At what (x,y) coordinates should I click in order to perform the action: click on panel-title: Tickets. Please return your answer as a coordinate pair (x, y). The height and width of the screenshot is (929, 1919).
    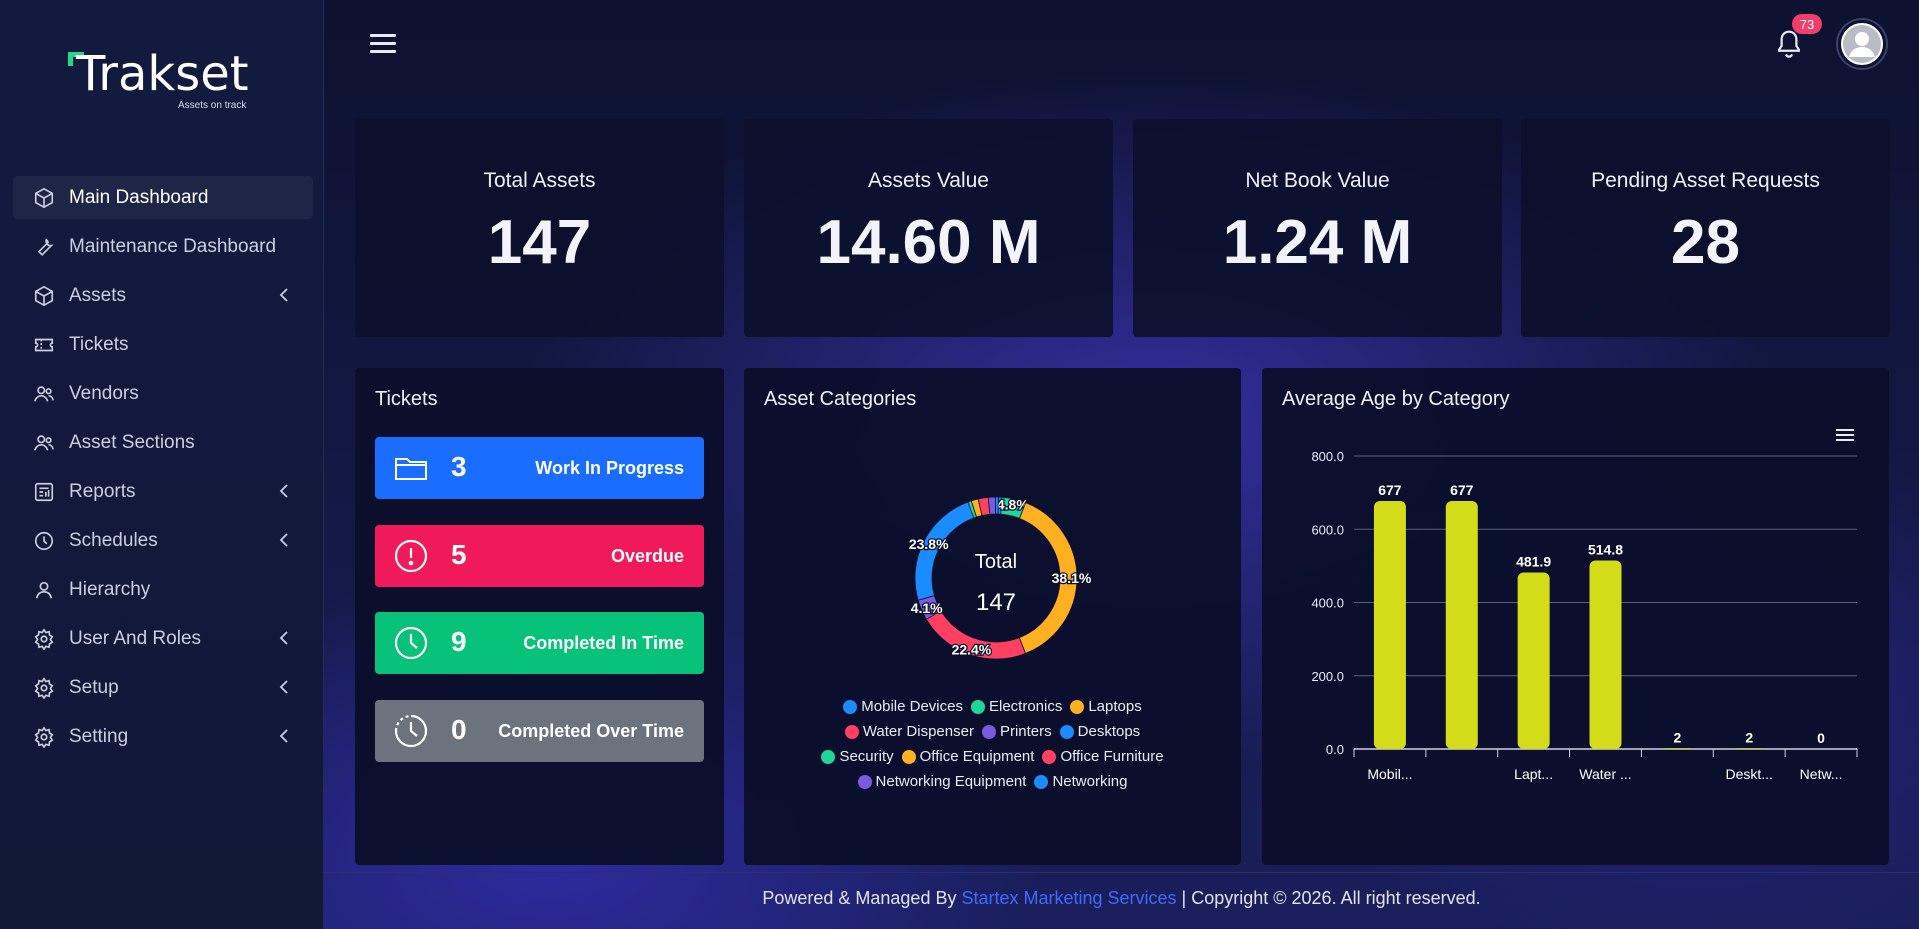
    Looking at the image, I should click on (406, 399).